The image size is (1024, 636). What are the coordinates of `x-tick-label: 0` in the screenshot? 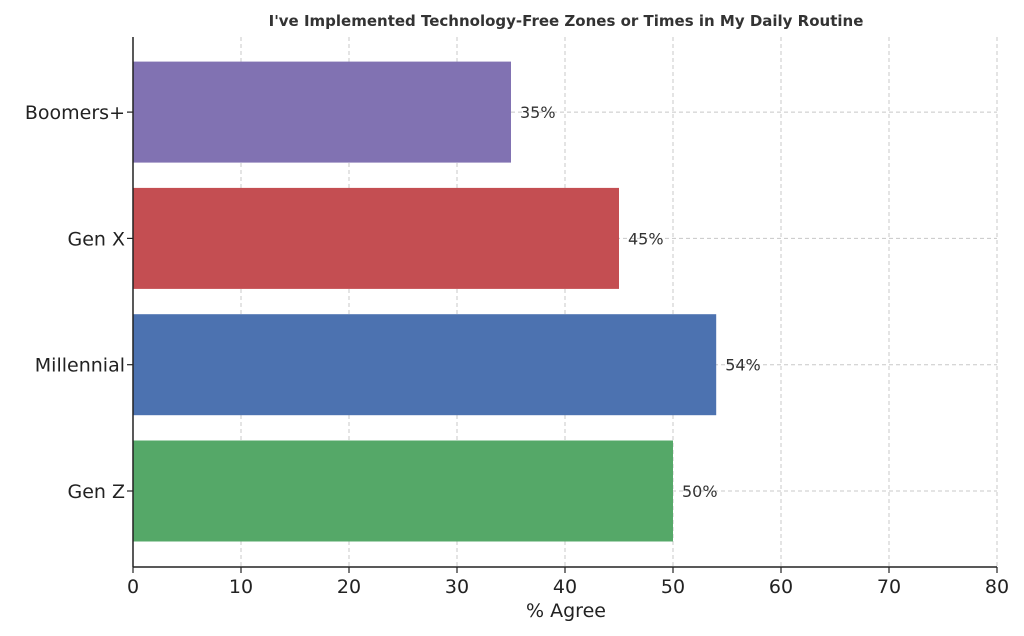 It's located at (133, 587).